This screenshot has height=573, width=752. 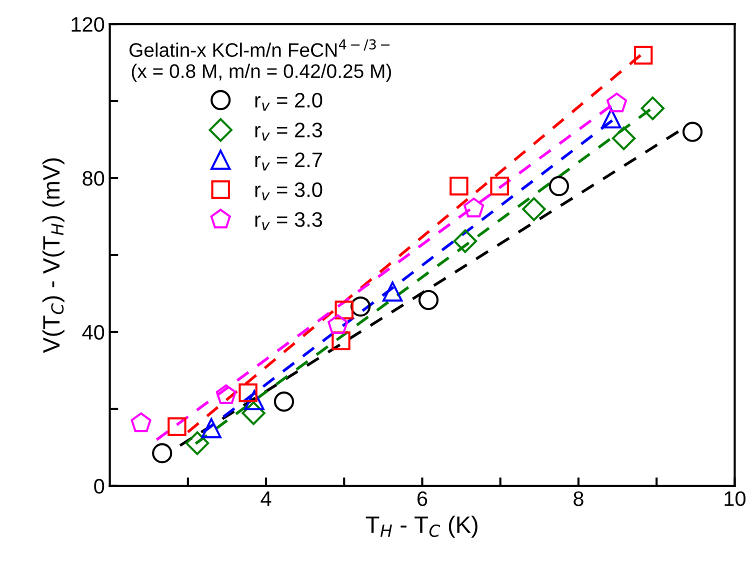 What do you see at coordinates (422, 527) in the screenshot?
I see `x-axis-title: T$_{H}$ - T$_{C}$ (K)` at bounding box center [422, 527].